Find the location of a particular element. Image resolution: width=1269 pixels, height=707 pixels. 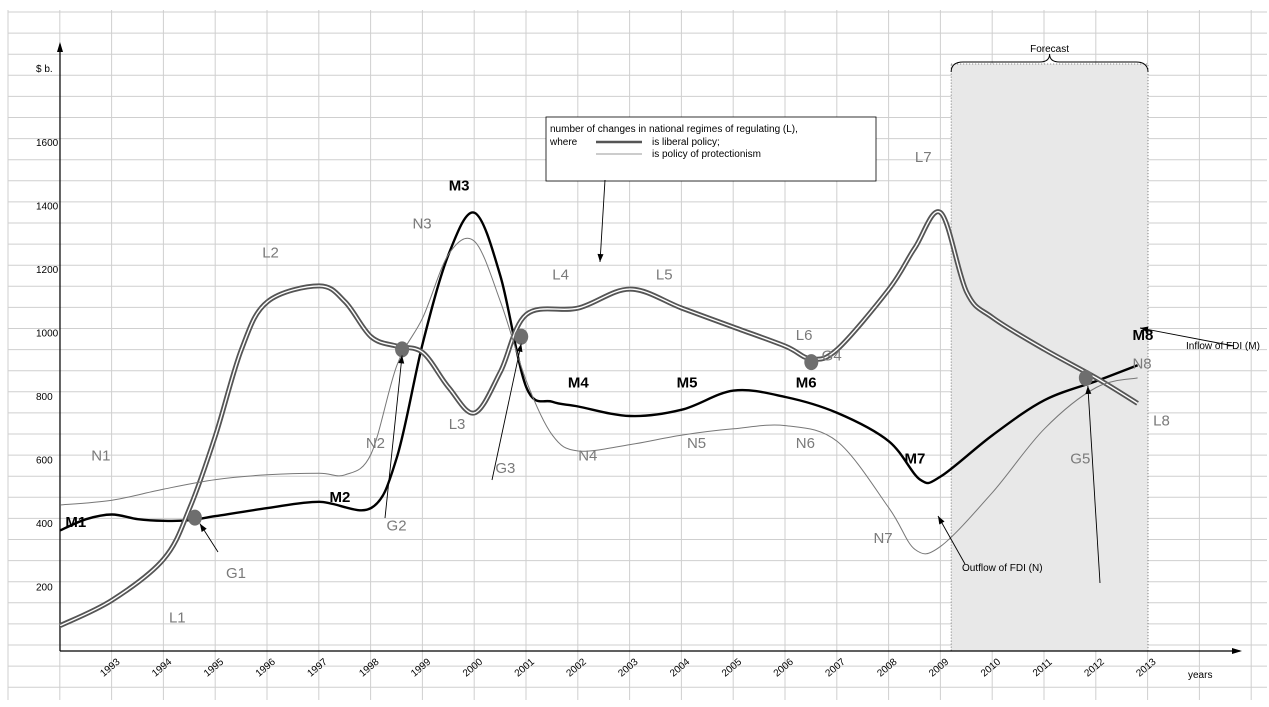

point-label: L6 is located at coordinates (804, 335).